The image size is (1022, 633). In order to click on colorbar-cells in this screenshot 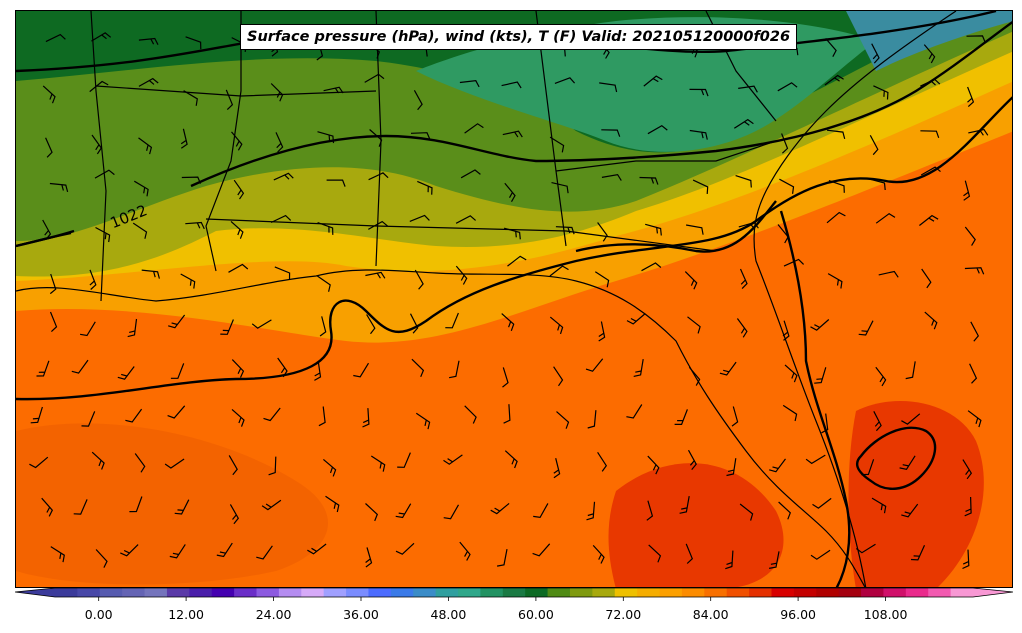, I will do `click(514, 592)`.